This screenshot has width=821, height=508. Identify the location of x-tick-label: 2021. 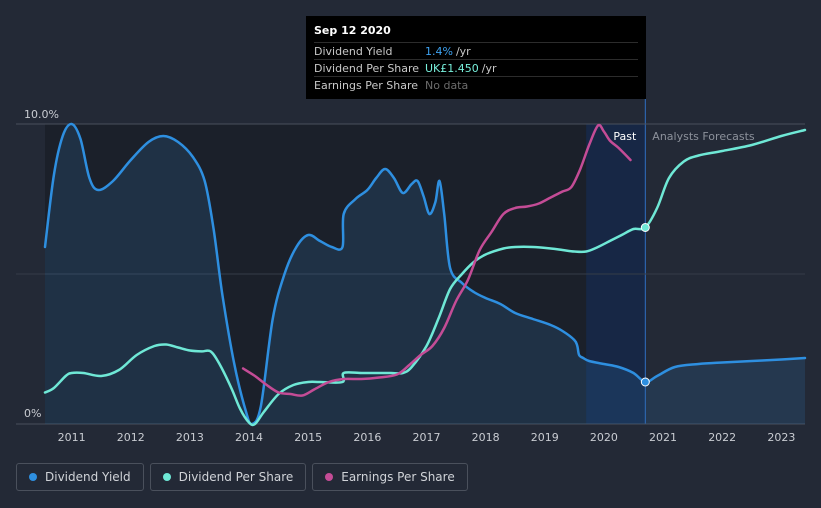
(663, 437).